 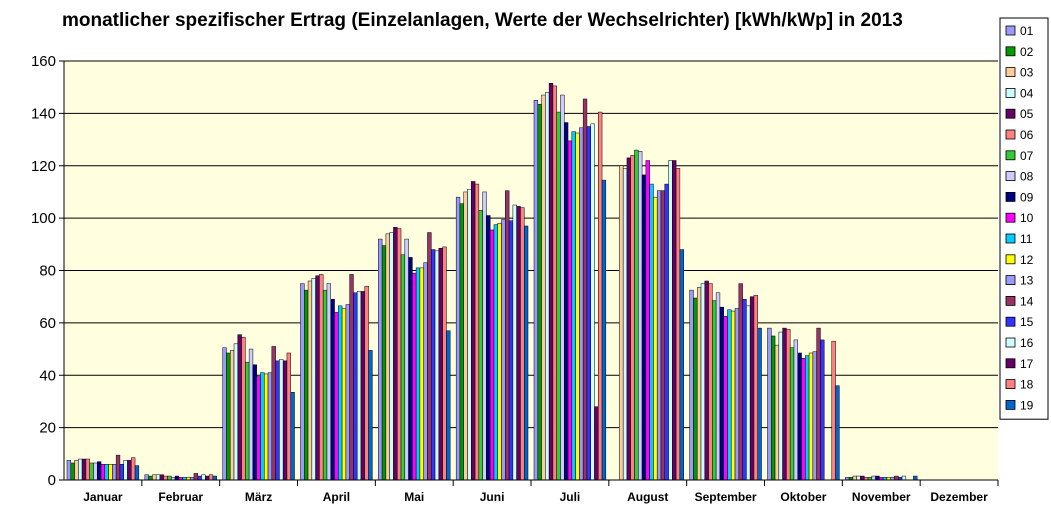 What do you see at coordinates (1027, 114) in the screenshot?
I see `legend-label: 05` at bounding box center [1027, 114].